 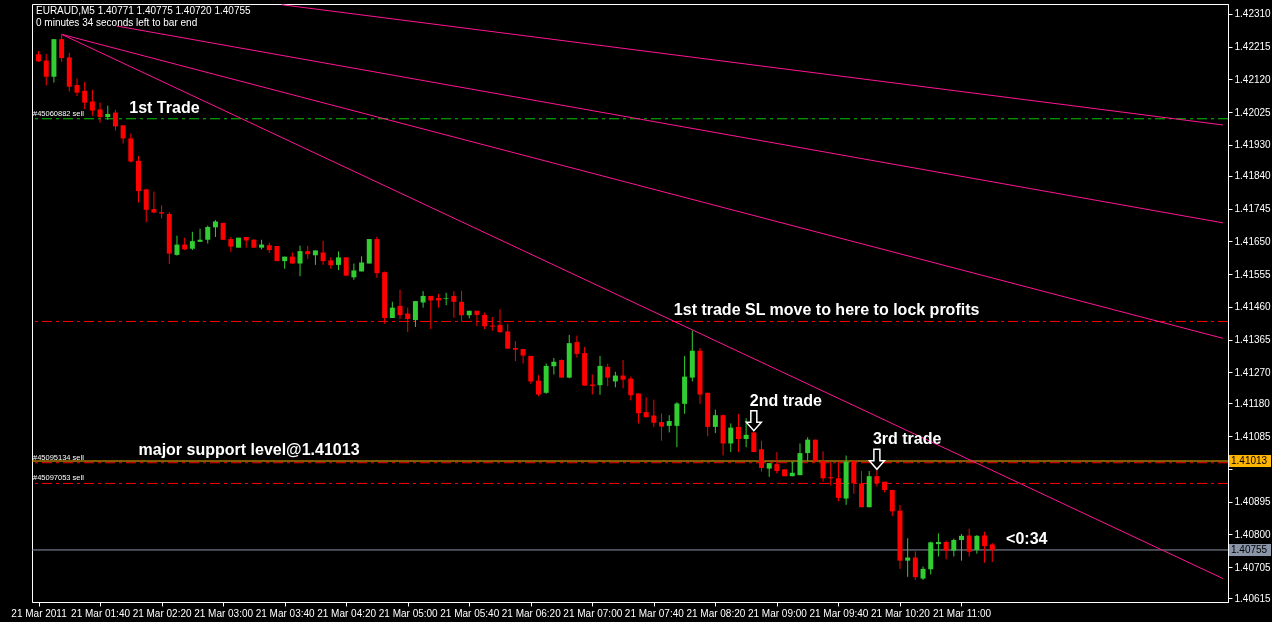 What do you see at coordinates (962, 613) in the screenshot?
I see `x-tick-label: 21 Mar 11:00` at bounding box center [962, 613].